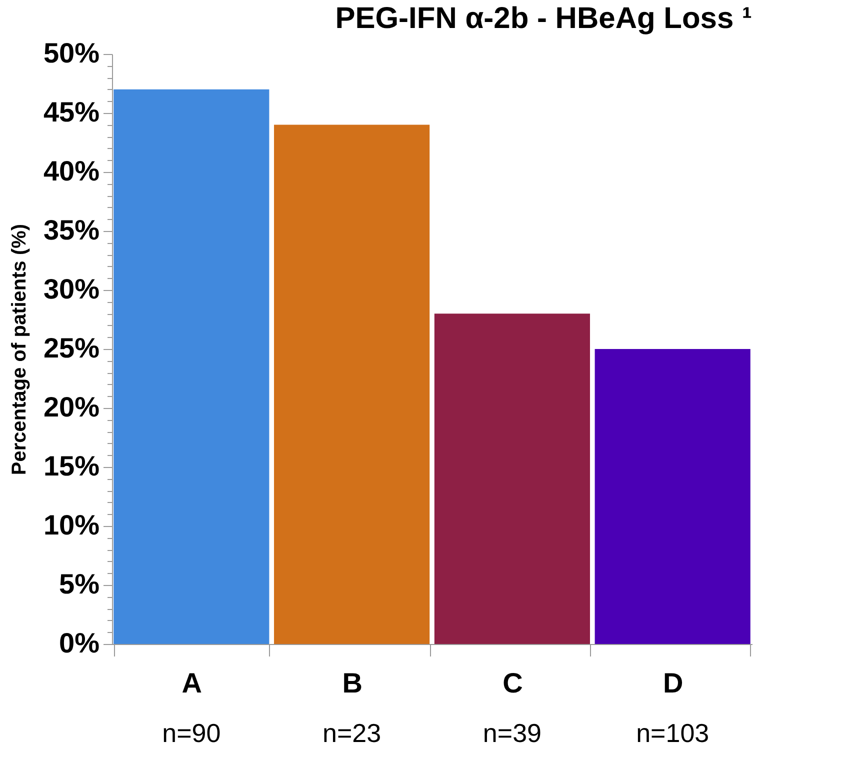 This screenshot has height=775, width=842. What do you see at coordinates (673, 683) in the screenshot?
I see `x-tick-label: D` at bounding box center [673, 683].